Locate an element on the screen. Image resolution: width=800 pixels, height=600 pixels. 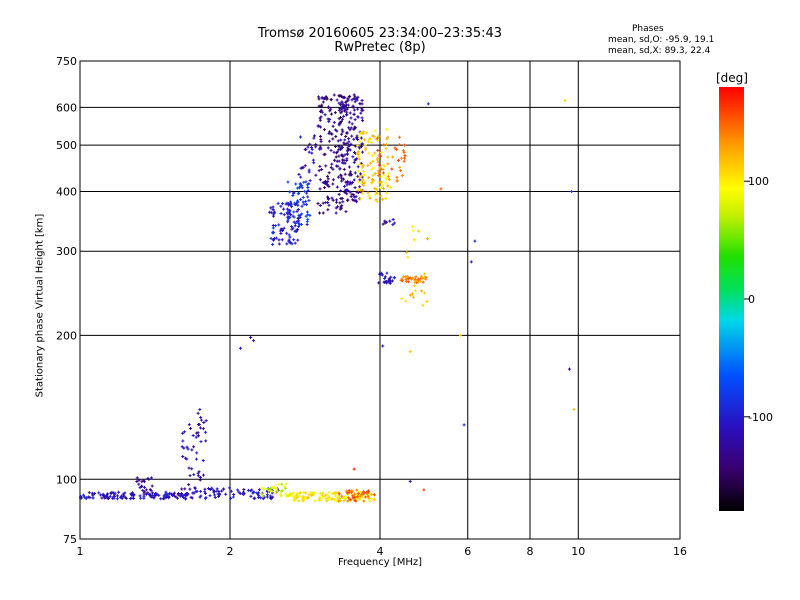
x-axis-label: Frequency [MHz] is located at coordinates (380, 562).